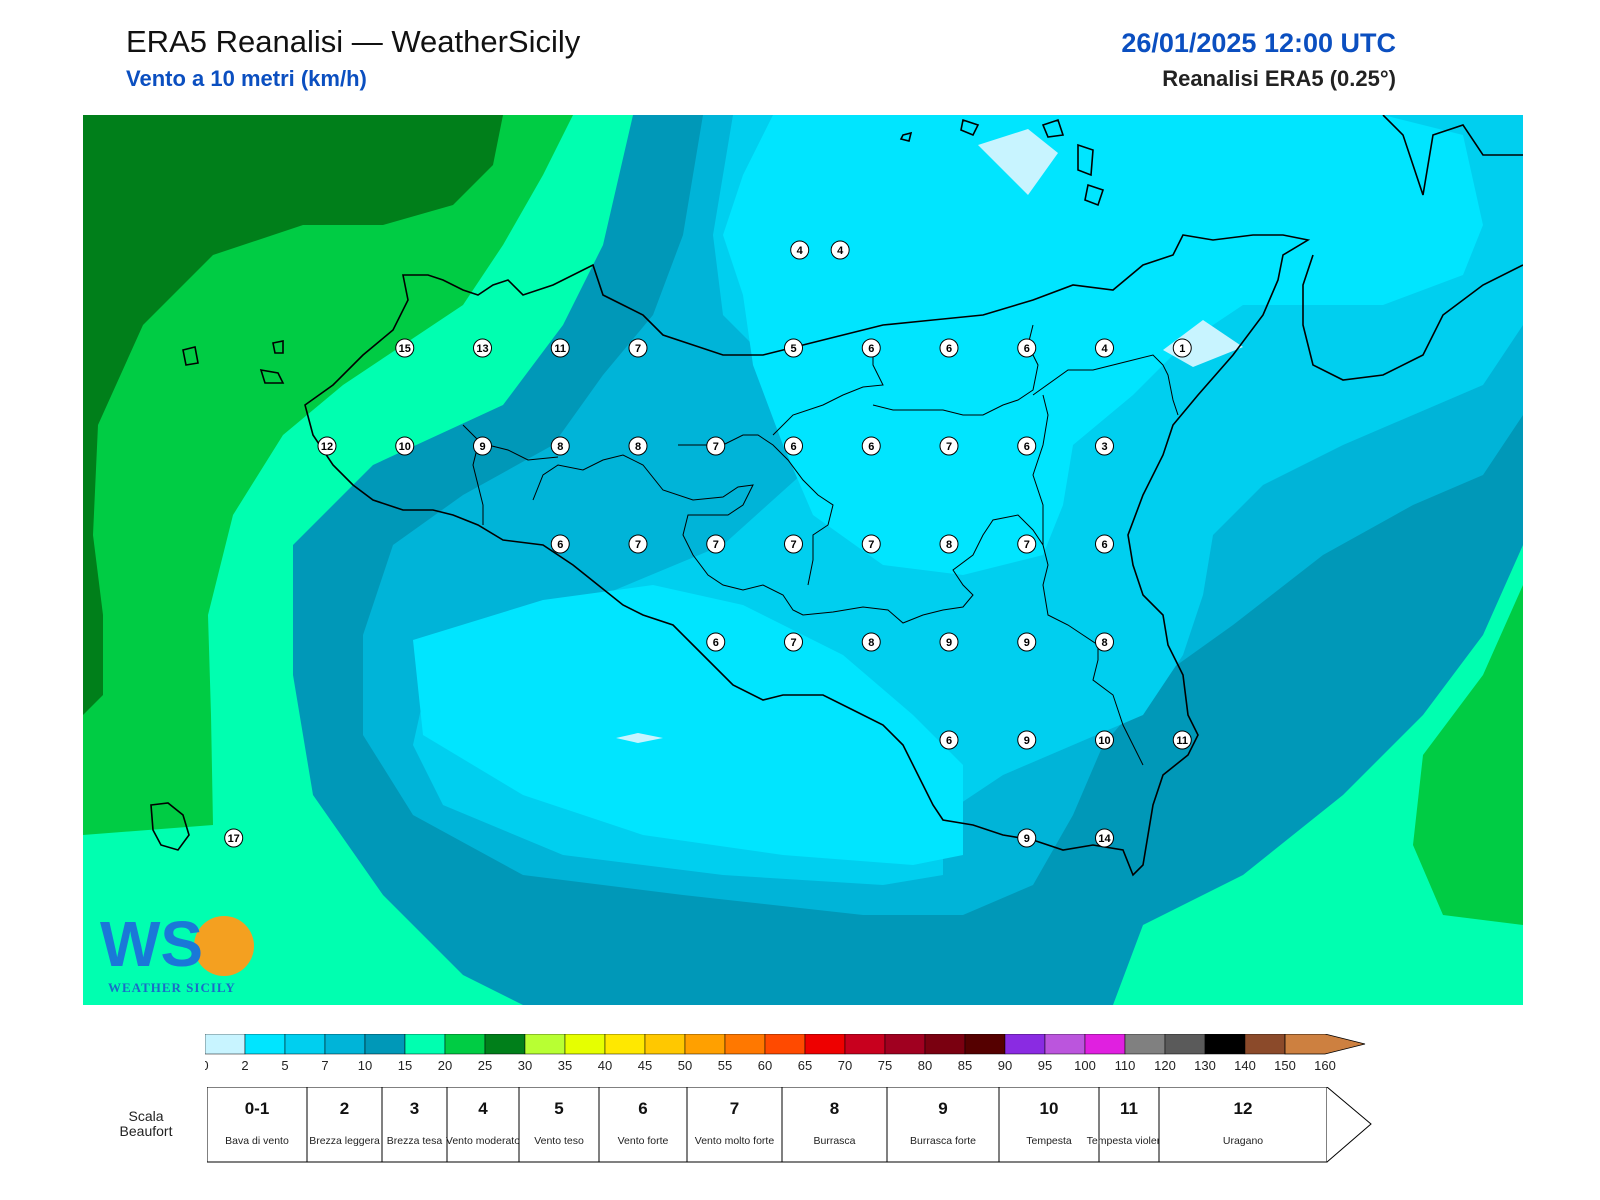 This screenshot has width=1600, height=1200. What do you see at coordinates (207, 1065) in the screenshot?
I see `colorbar-tick-label: 0` at bounding box center [207, 1065].